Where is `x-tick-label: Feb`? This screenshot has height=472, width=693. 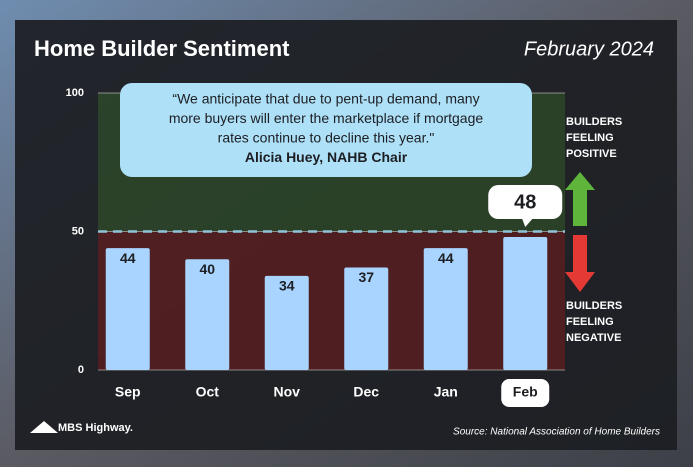 x-tick-label: Feb is located at coordinates (525, 392).